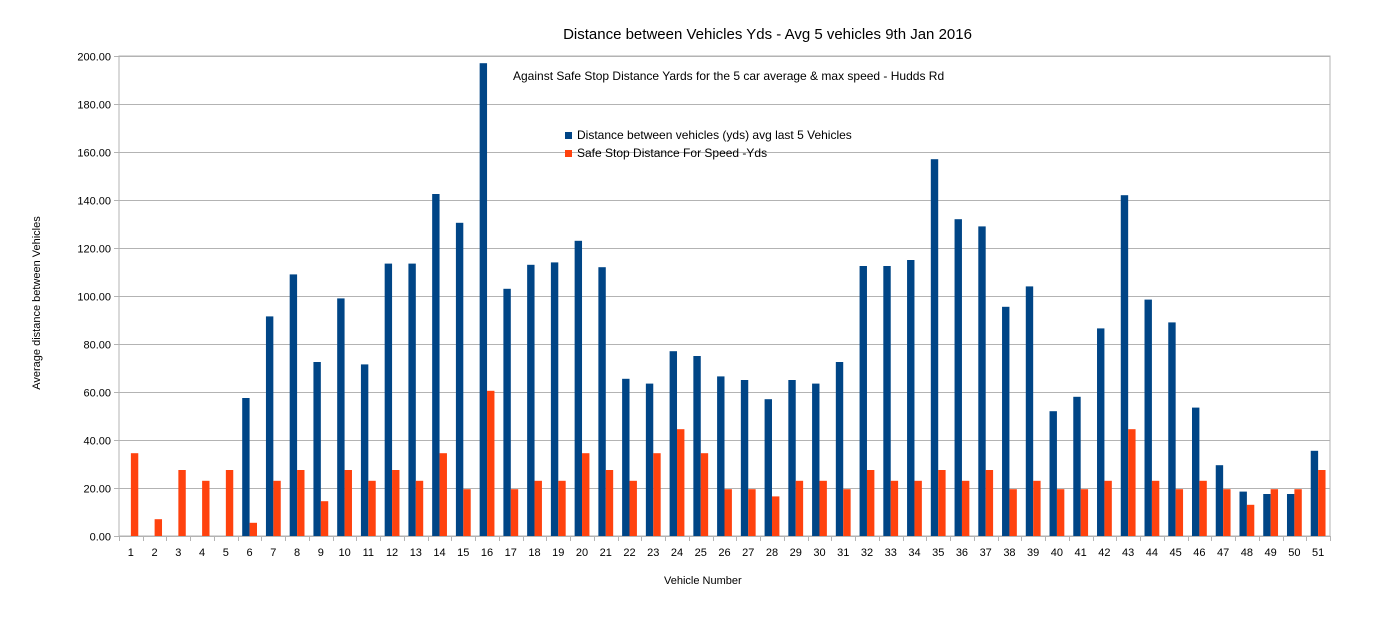  I want to click on x-tick-label: 46, so click(1199, 553).